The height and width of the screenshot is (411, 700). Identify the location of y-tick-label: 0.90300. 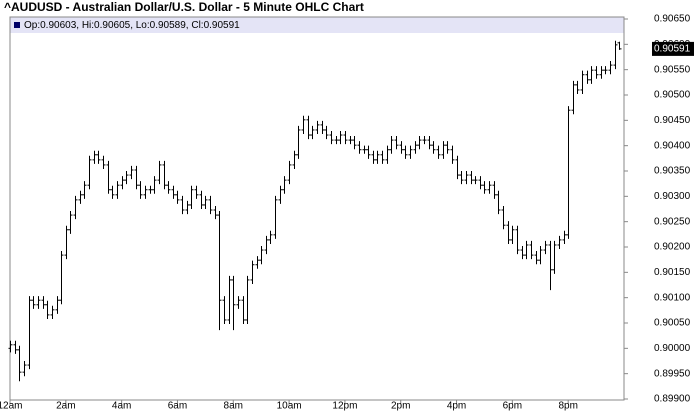
(672, 196).